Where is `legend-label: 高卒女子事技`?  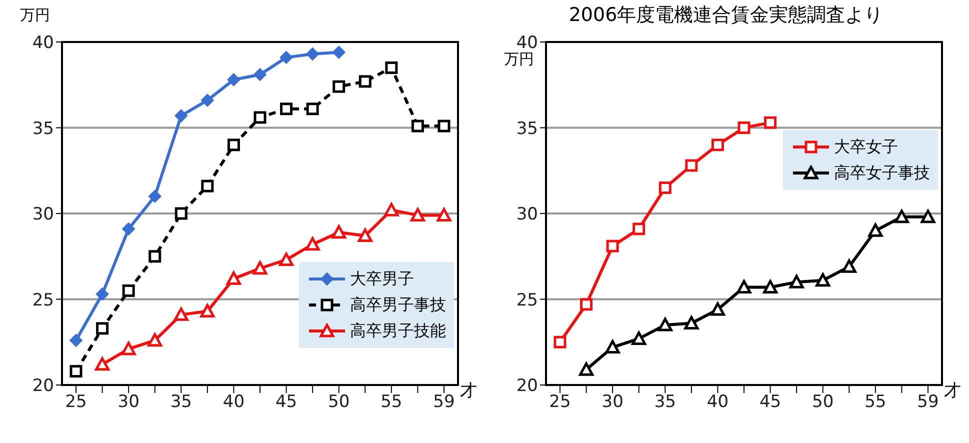 legend-label: 高卒女子事技 is located at coordinates (882, 173).